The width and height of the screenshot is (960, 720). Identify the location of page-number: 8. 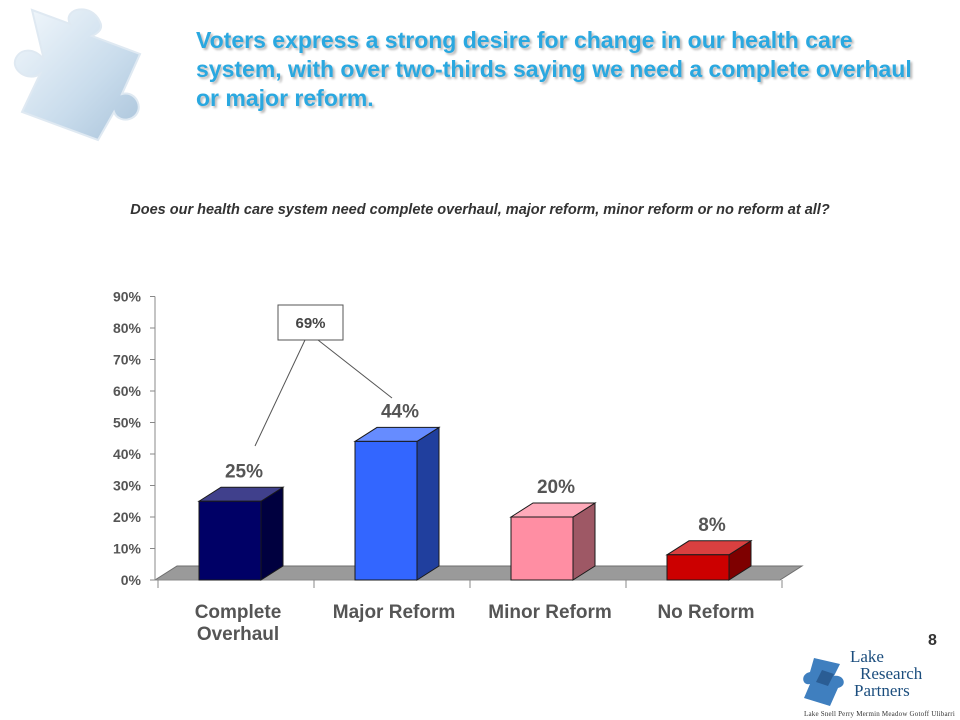
(932, 640).